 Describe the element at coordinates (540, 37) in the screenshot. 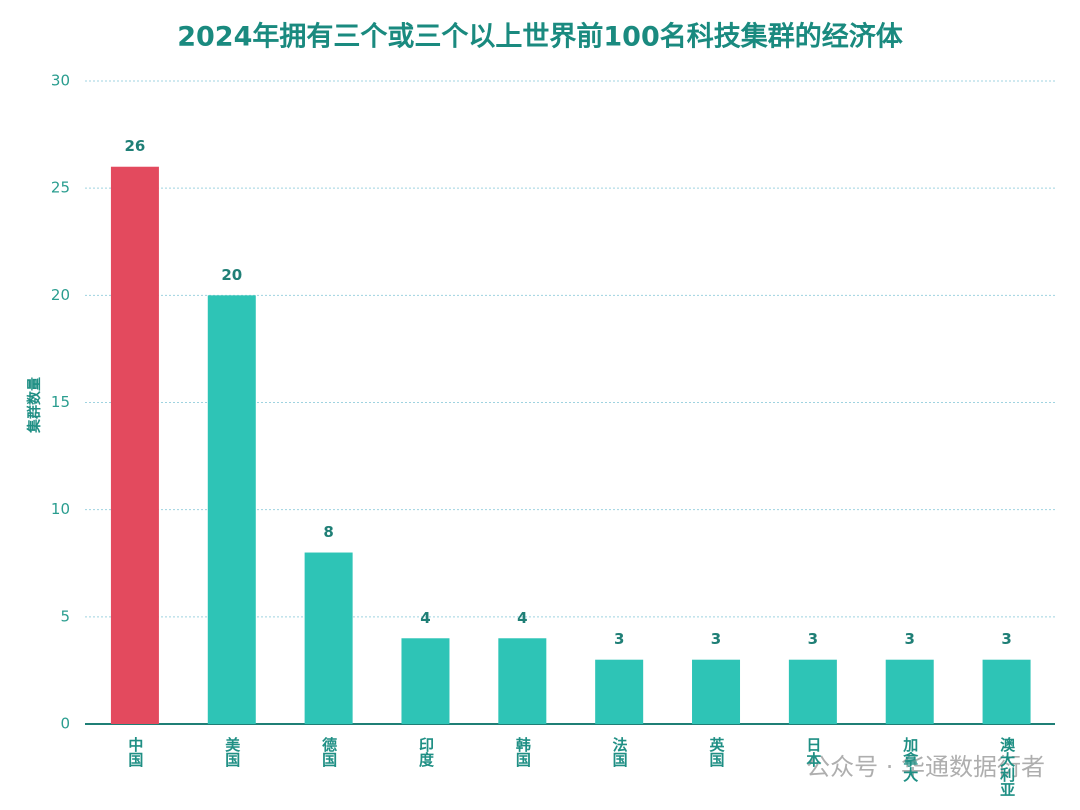

I see `chart-title: 2024年拥有三个或三个以上世界前100名科技集群的经济体` at that location.